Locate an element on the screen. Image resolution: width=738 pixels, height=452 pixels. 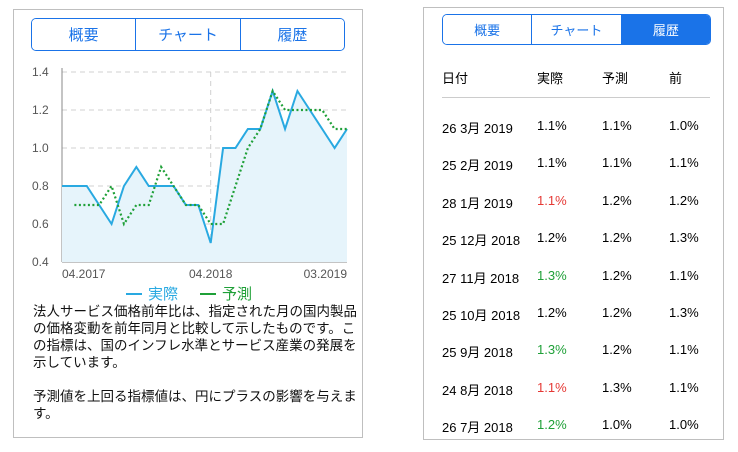
right-tab-bar: 概要 チャート 履歴 is located at coordinates (576, 29).